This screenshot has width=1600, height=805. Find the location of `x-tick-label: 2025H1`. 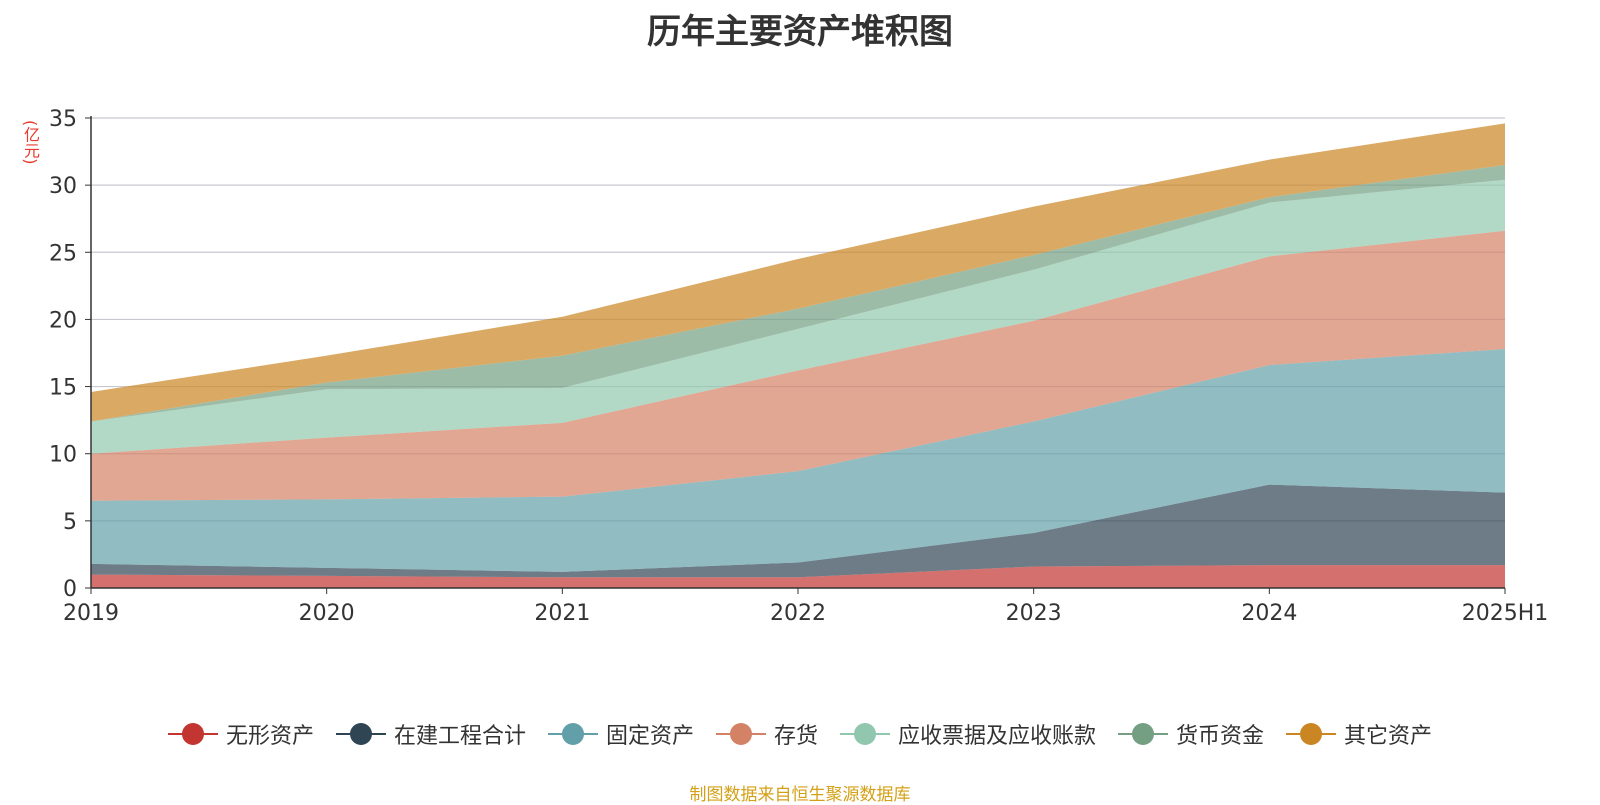

x-tick-label: 2025H1 is located at coordinates (1505, 613).